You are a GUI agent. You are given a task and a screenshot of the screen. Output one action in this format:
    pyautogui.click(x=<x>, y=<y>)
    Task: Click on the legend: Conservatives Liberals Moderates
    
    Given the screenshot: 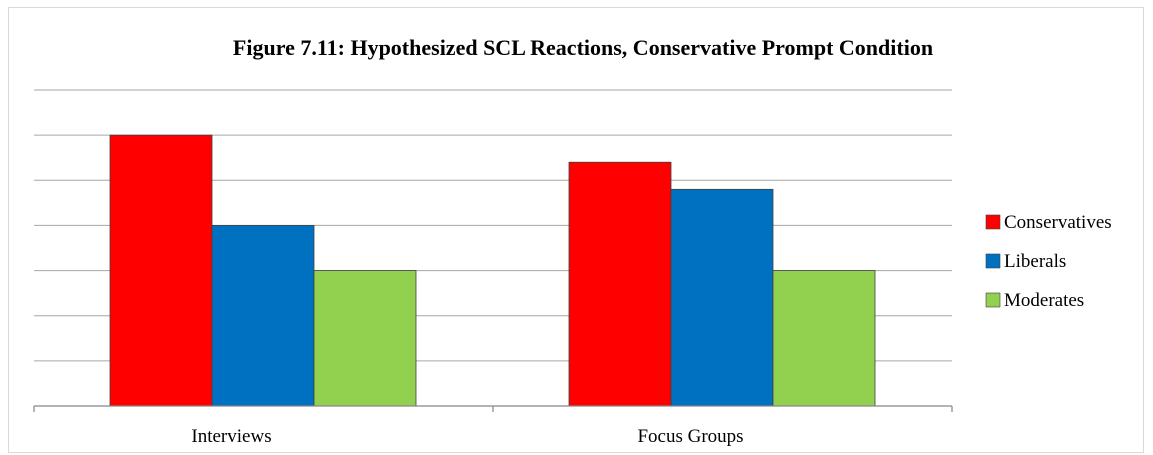 What is the action you would take?
    pyautogui.click(x=1048, y=261)
    